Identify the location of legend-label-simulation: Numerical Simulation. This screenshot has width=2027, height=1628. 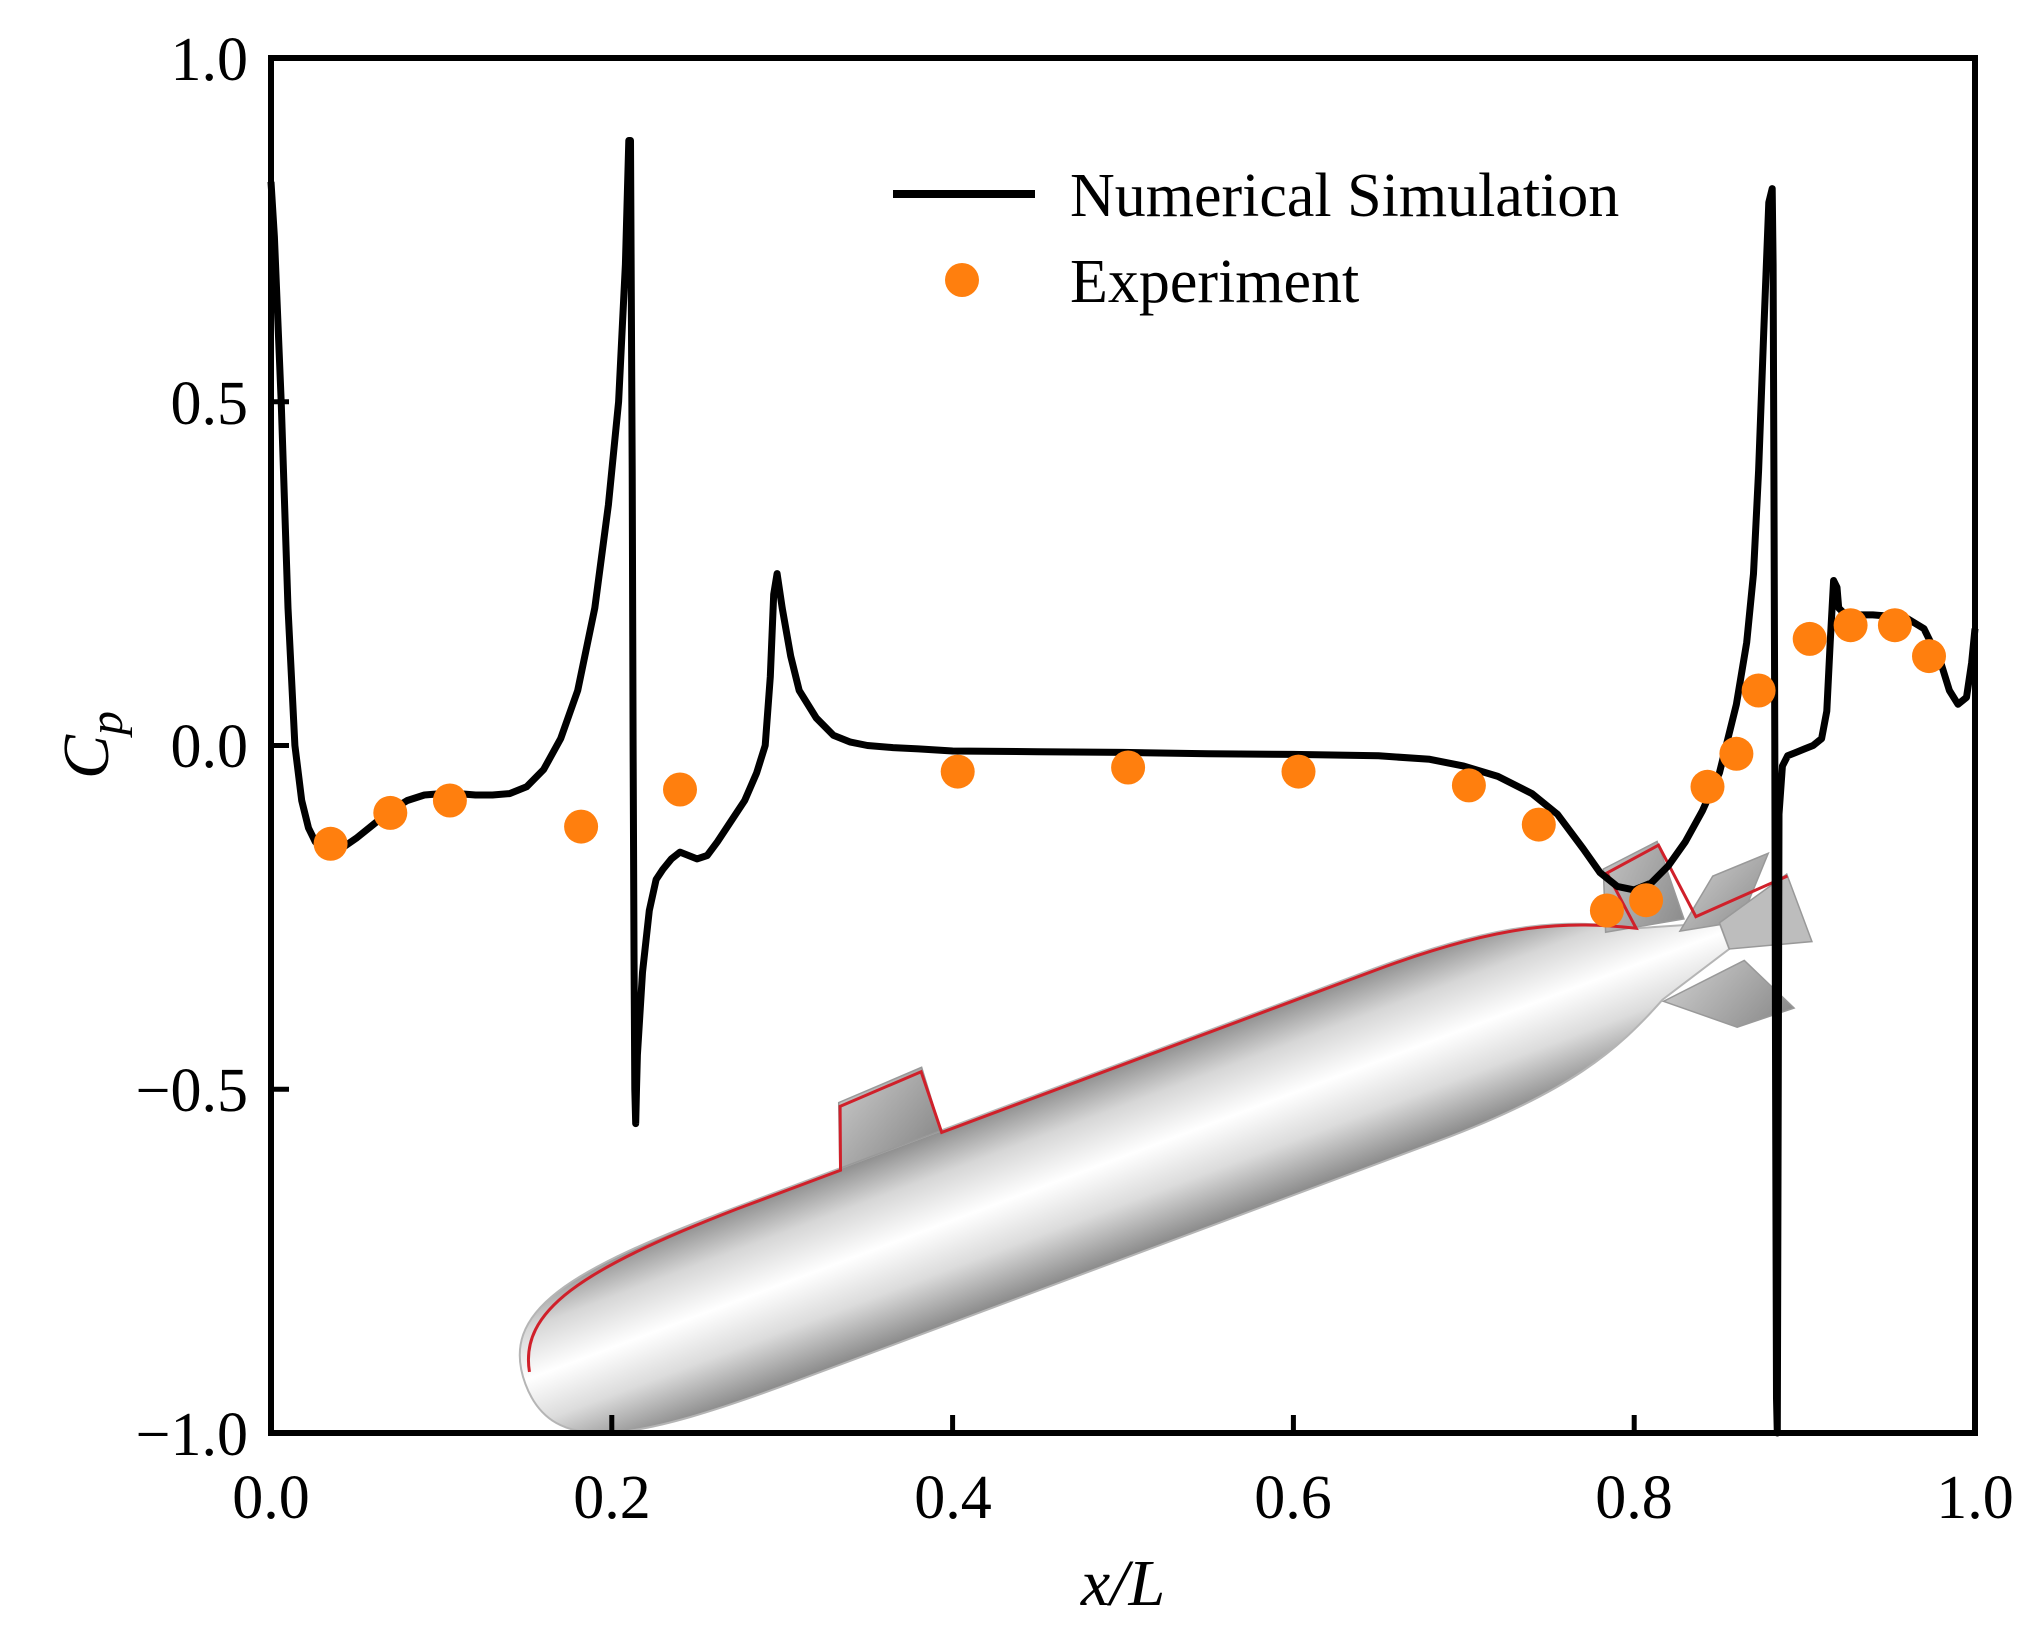
(1344, 196).